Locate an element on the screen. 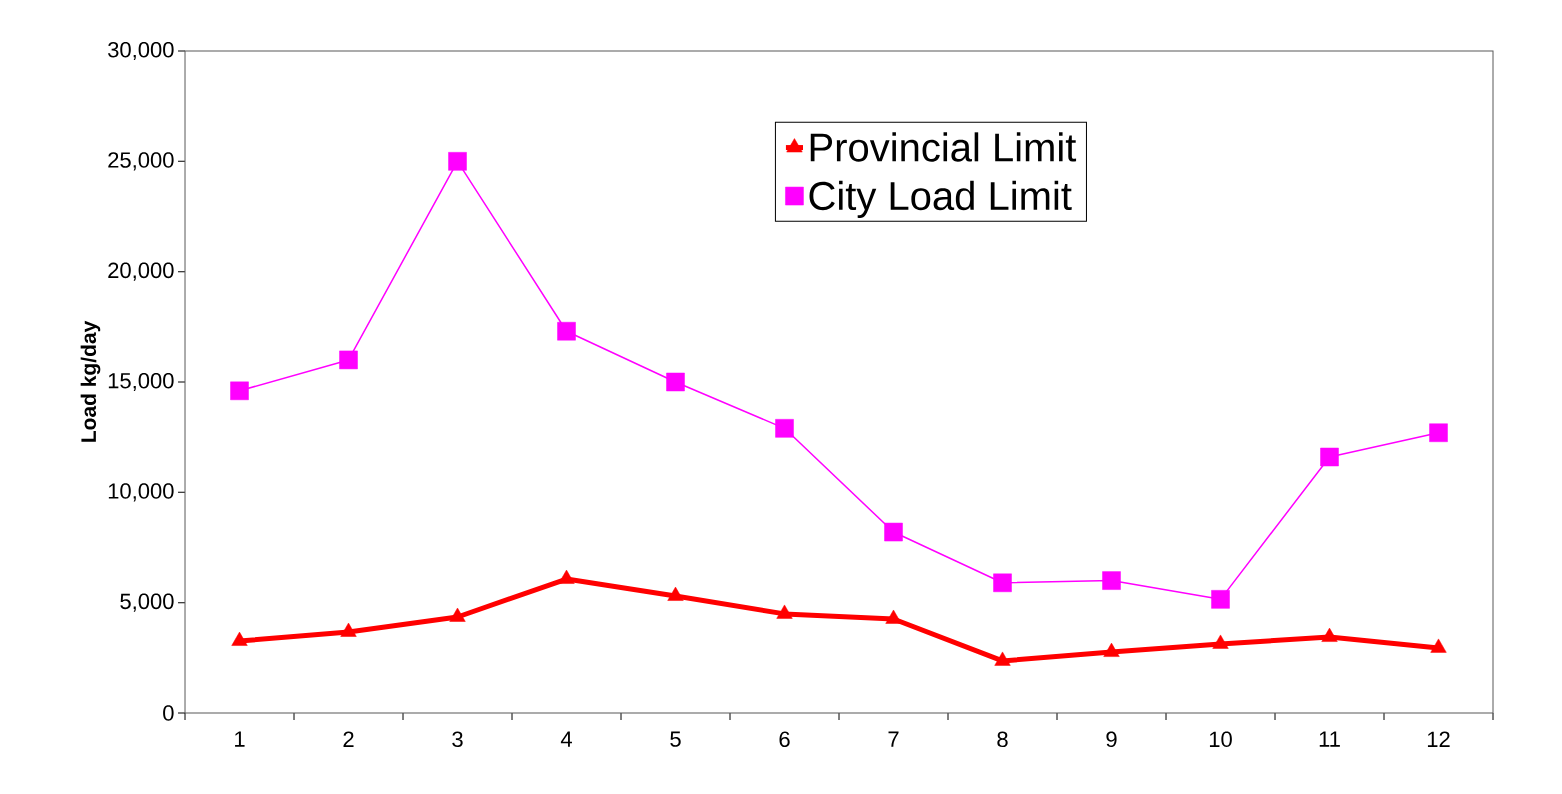 The width and height of the screenshot is (1562, 794). x-tick-label: 11 is located at coordinates (1329, 739).